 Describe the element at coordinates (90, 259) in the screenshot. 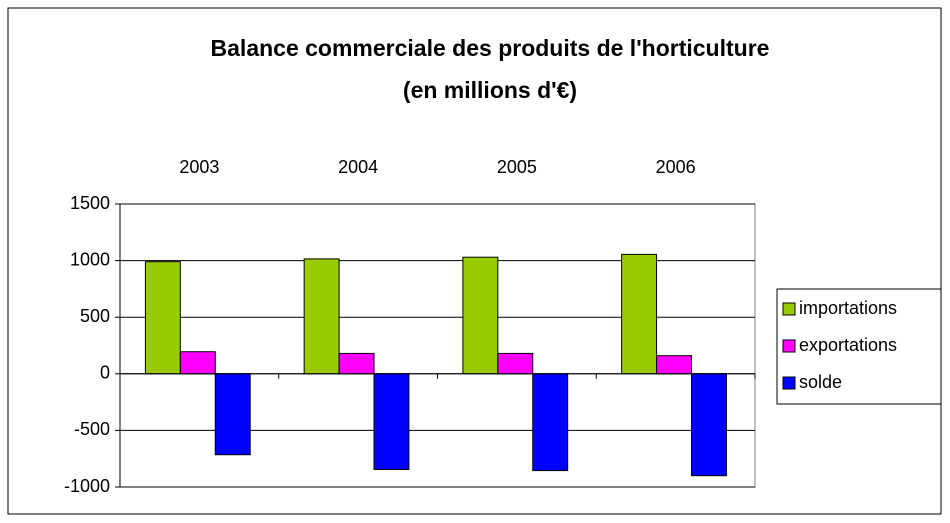

I see `y-tick-label: 1000` at that location.